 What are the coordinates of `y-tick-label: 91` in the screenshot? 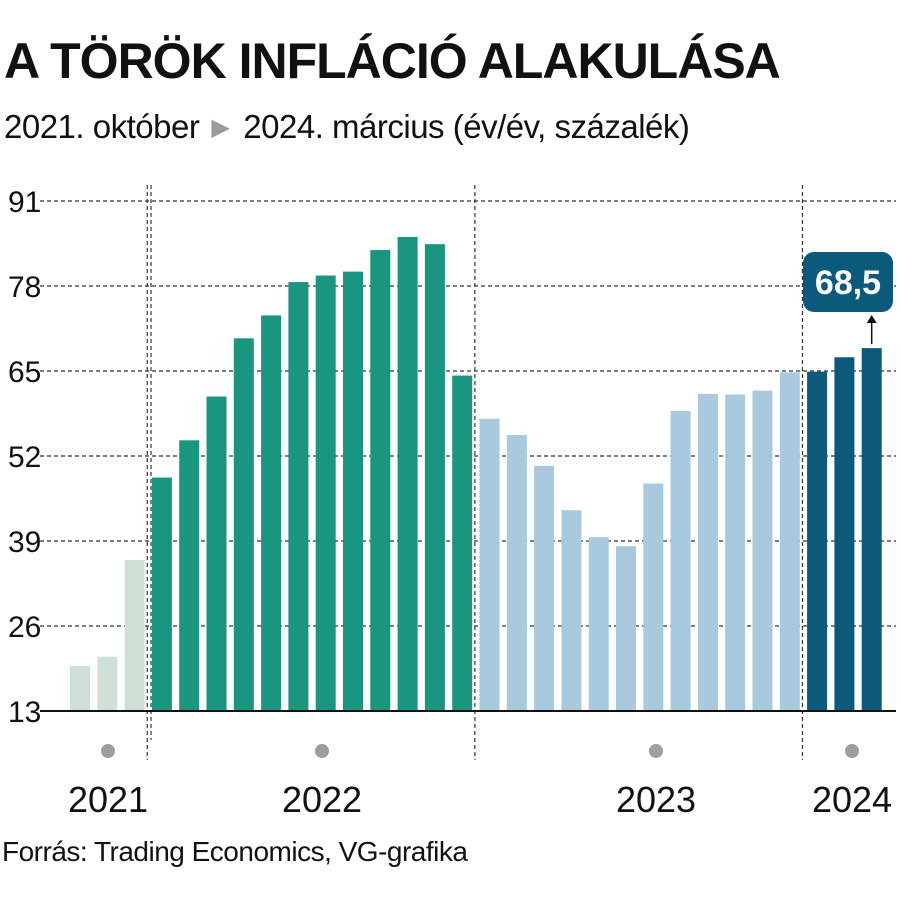 It's located at (24, 202).